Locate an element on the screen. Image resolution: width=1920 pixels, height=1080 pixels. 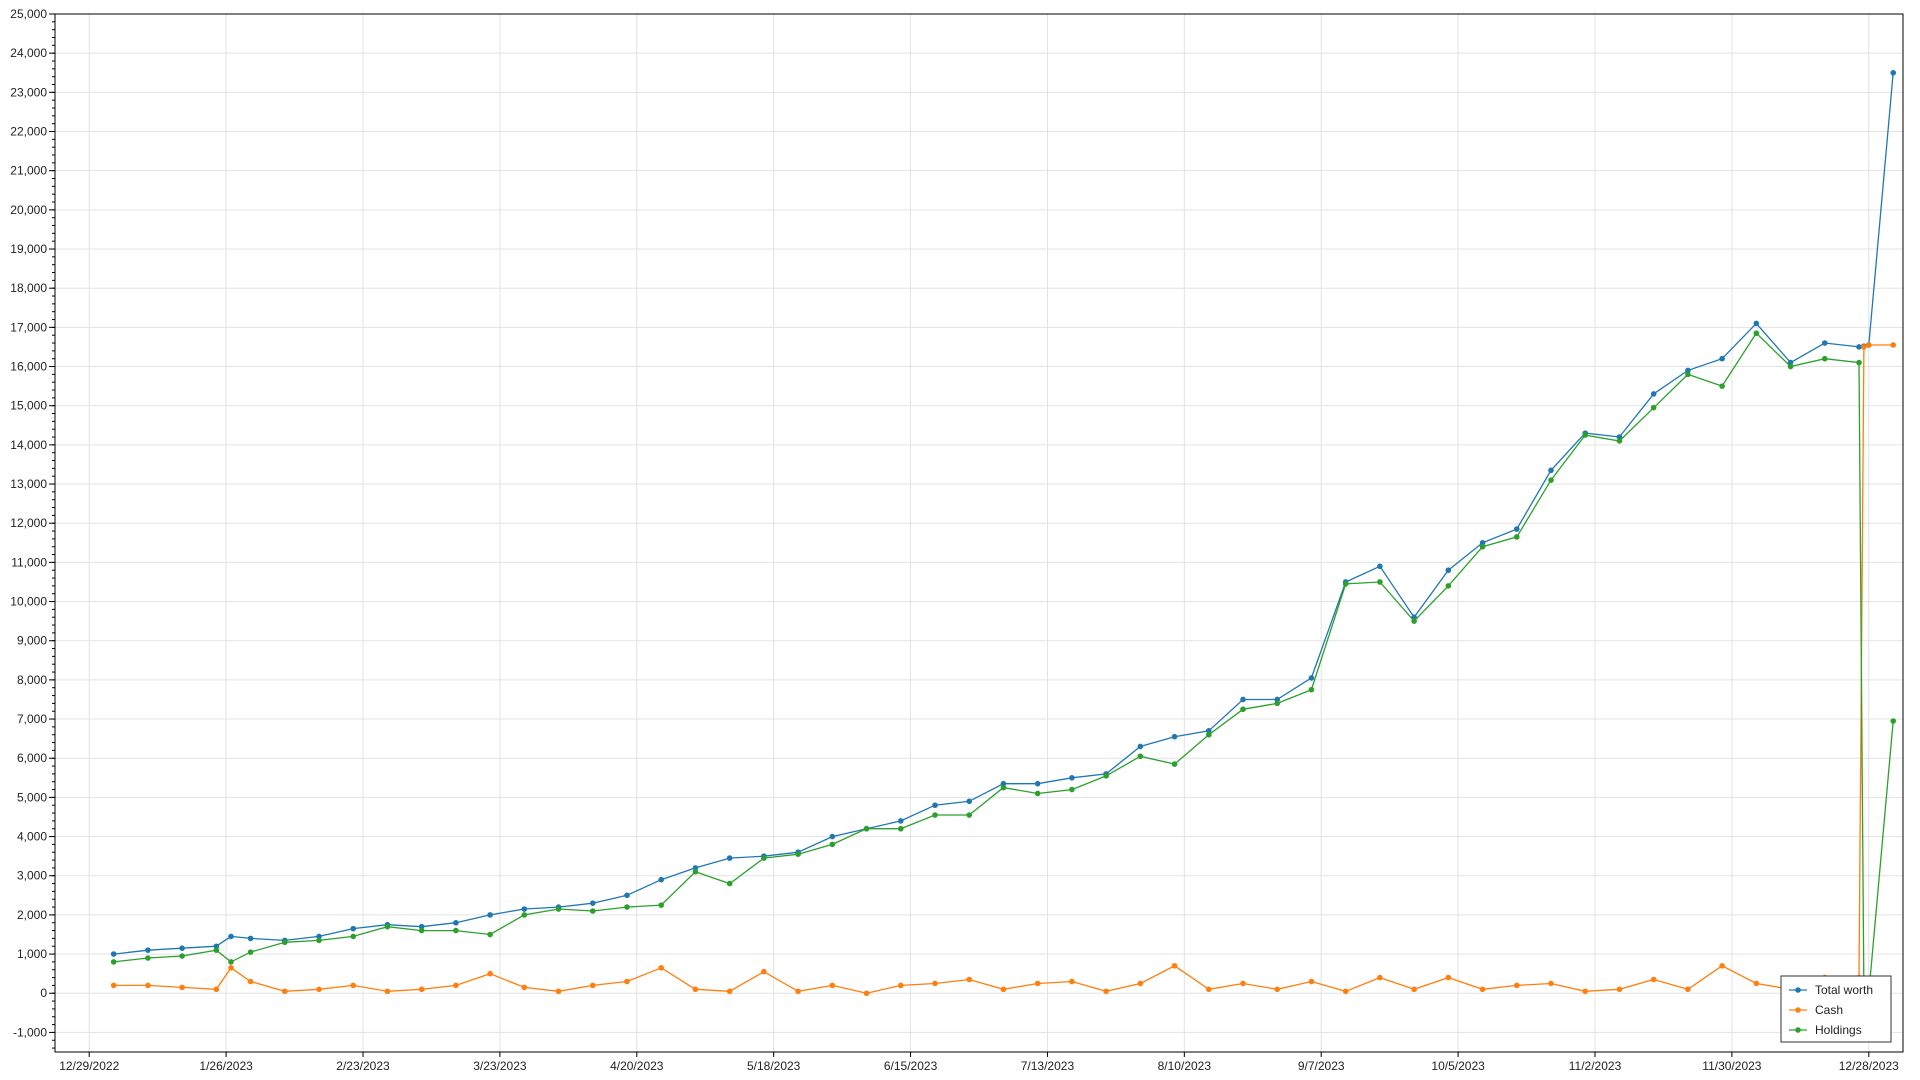
y-tick-label: 8,000 is located at coordinates (32, 680).